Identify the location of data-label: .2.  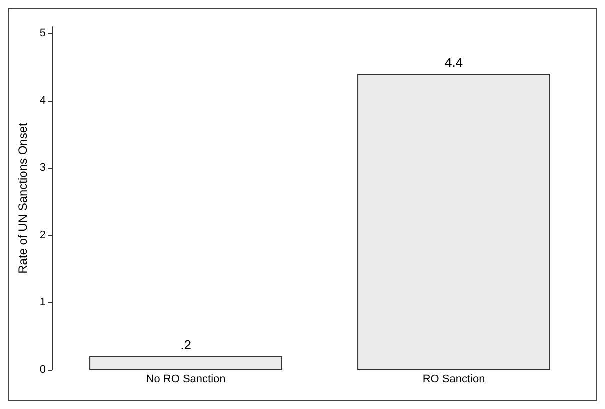
(186, 345).